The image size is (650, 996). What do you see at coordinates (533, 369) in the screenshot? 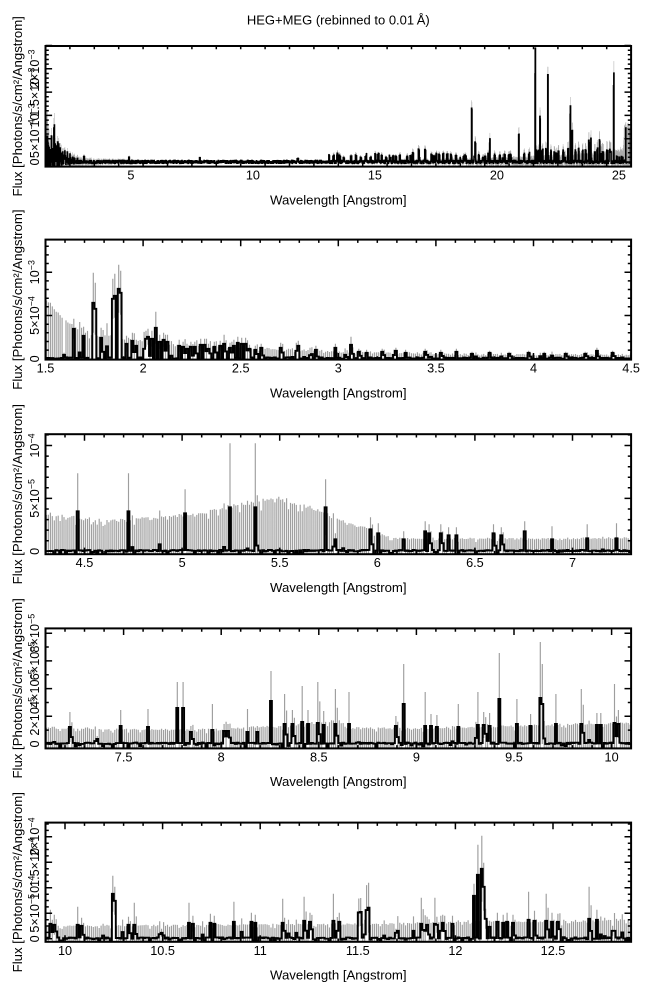
I see `svg-text: 4` at bounding box center [533, 369].